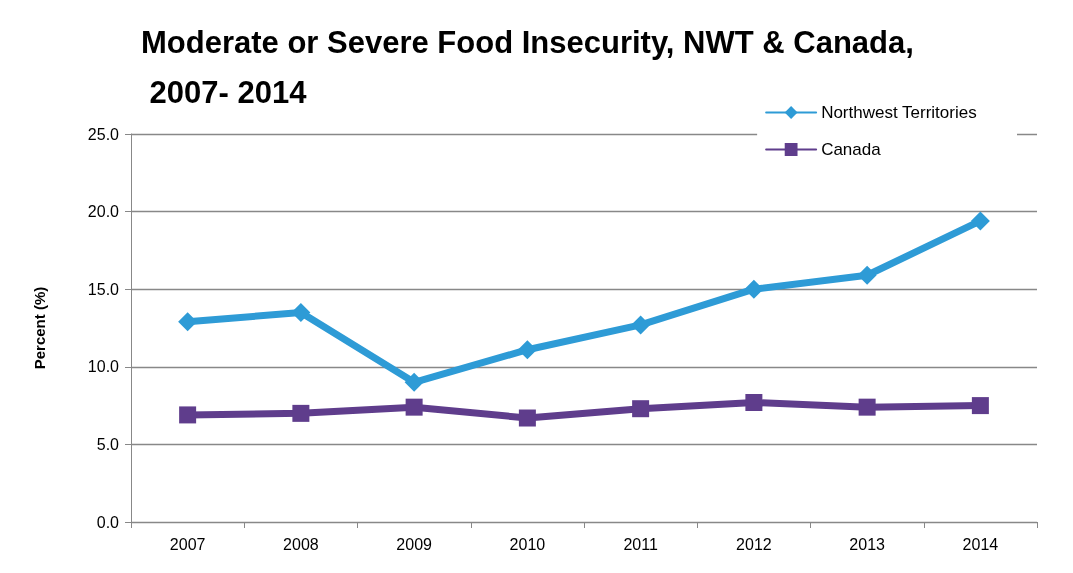 The image size is (1073, 573). Describe the element at coordinates (103, 289) in the screenshot. I see `y-tick-label: 15.0` at that location.